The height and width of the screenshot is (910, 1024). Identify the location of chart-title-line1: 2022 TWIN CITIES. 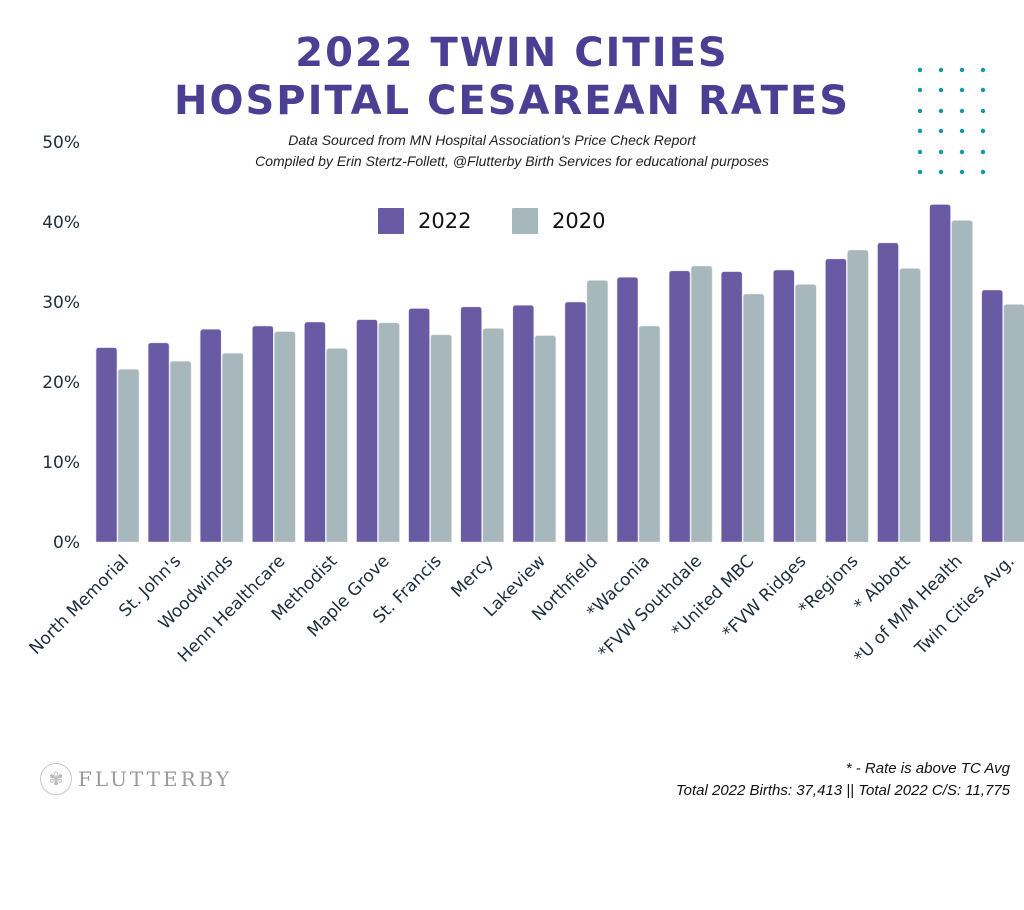
(512, 53).